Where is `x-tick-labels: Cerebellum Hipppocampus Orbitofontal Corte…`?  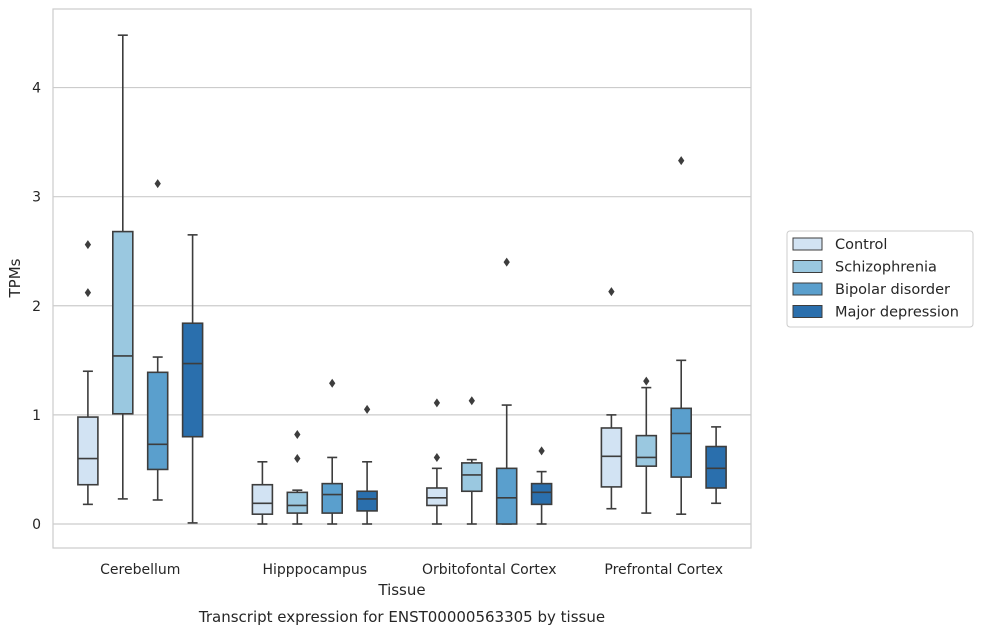
x-tick-labels: Cerebellum Hipppocampus Orbitofontal Corte… is located at coordinates (411, 570).